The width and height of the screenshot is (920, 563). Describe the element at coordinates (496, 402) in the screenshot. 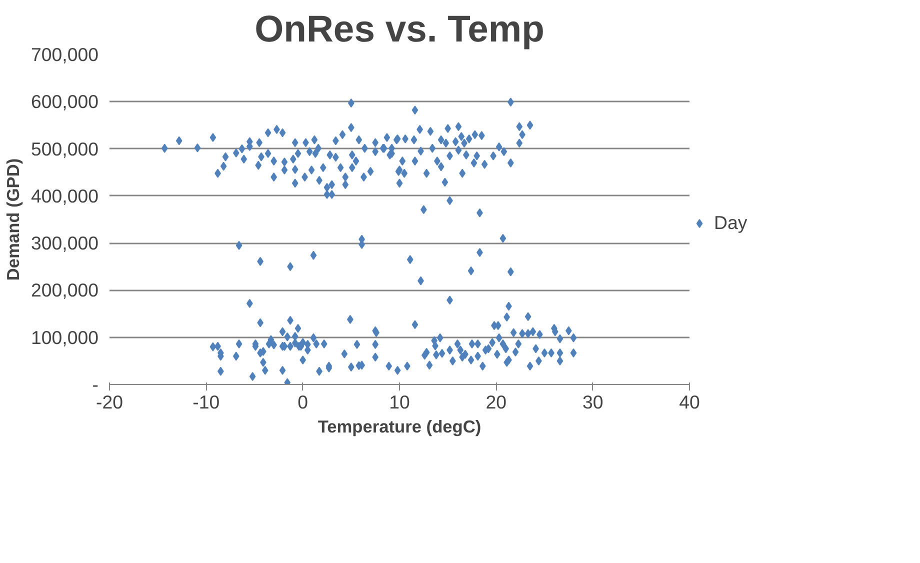

I see `x-tick-label: 20` at that location.